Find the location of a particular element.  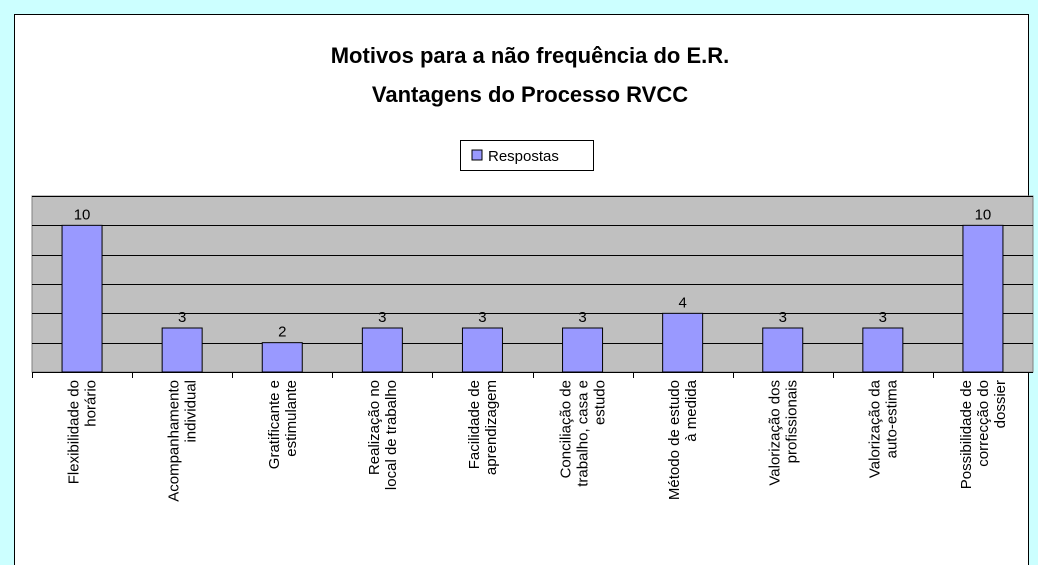

x-tick-label: Conciliação detrabalho, casa eestudo is located at coordinates (583, 433).